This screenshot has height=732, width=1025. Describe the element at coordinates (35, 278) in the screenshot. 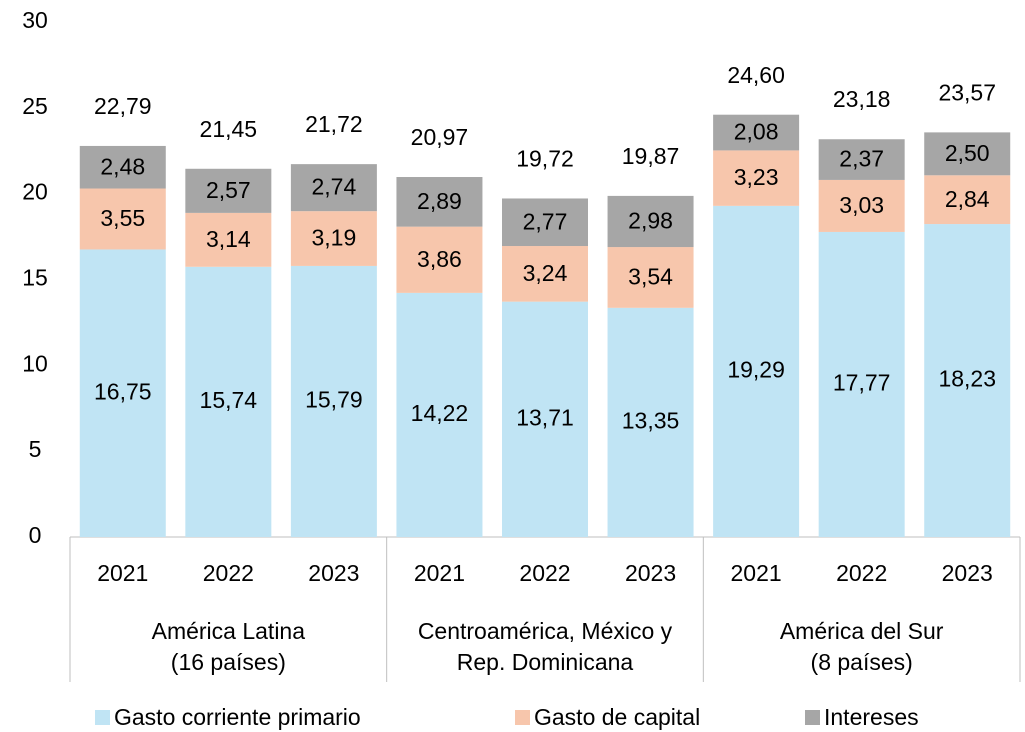

I see `y-tick-label: 15` at that location.